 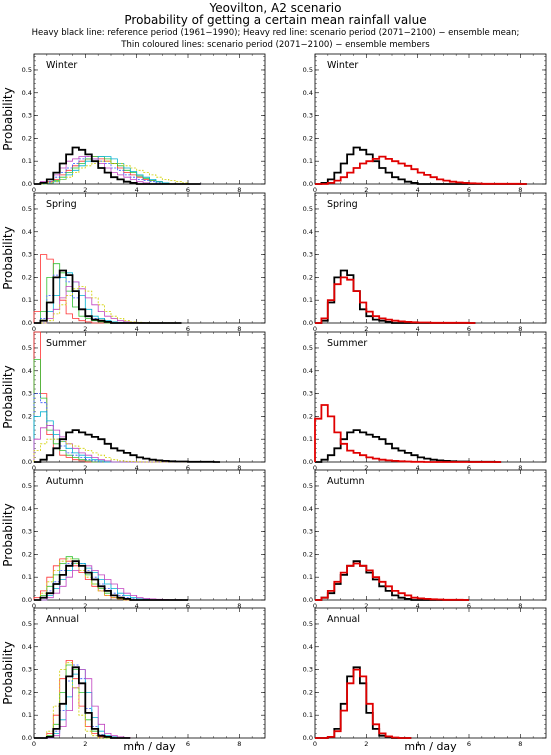 I want to click on season-label: Summer, so click(x=347, y=343).